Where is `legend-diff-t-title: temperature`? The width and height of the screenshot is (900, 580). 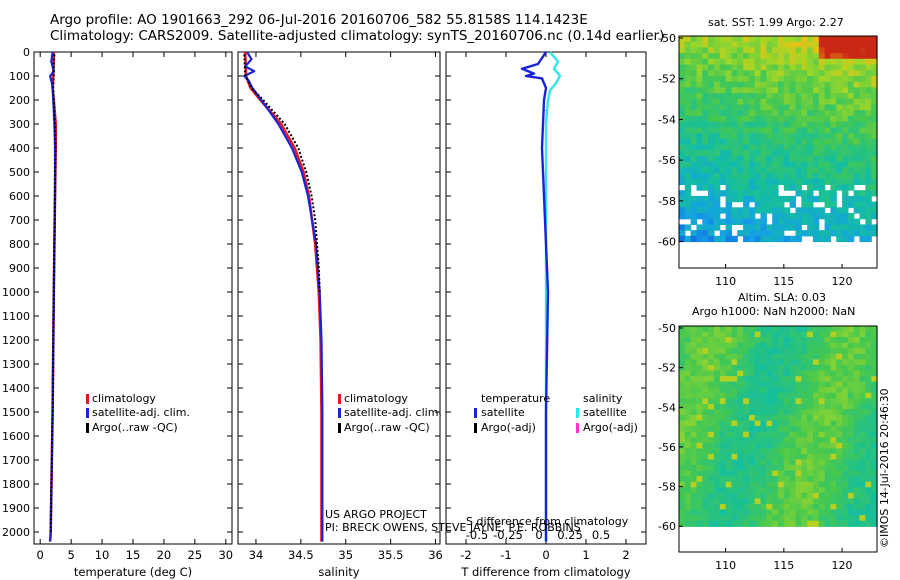 legend-diff-t-title: temperature is located at coordinates (516, 398).